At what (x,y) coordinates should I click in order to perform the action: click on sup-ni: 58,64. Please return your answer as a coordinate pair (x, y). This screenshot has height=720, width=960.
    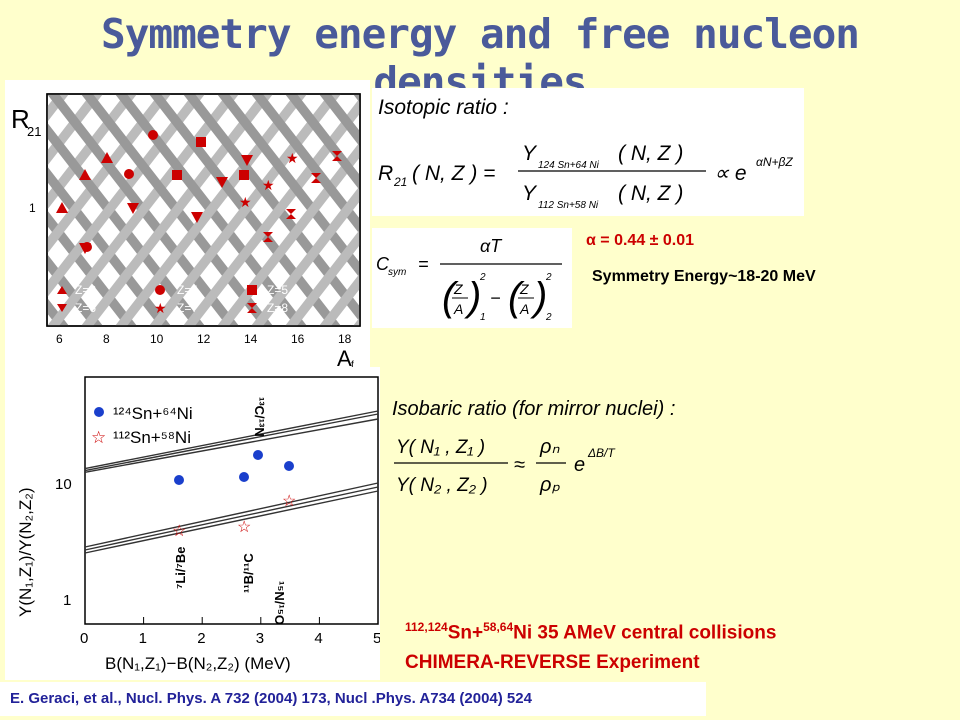
    Looking at the image, I should click on (498, 627).